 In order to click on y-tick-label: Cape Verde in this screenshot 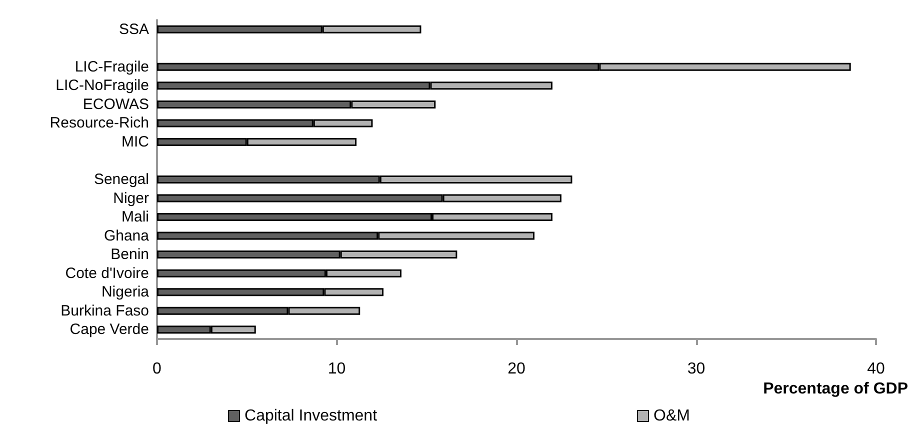, I will do `click(109, 329)`.